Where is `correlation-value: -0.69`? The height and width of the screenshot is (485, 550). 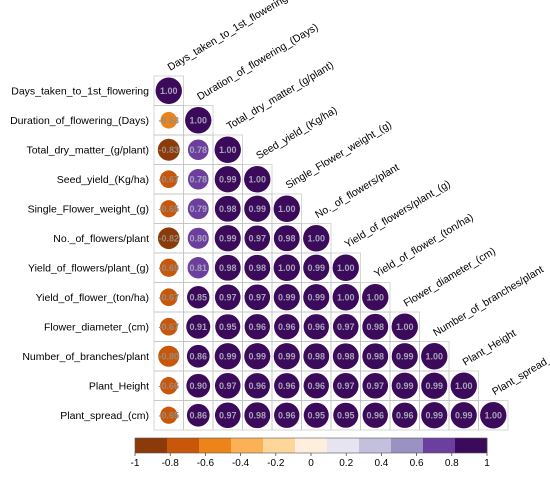
correlation-value: -0.69 is located at coordinates (168, 268).